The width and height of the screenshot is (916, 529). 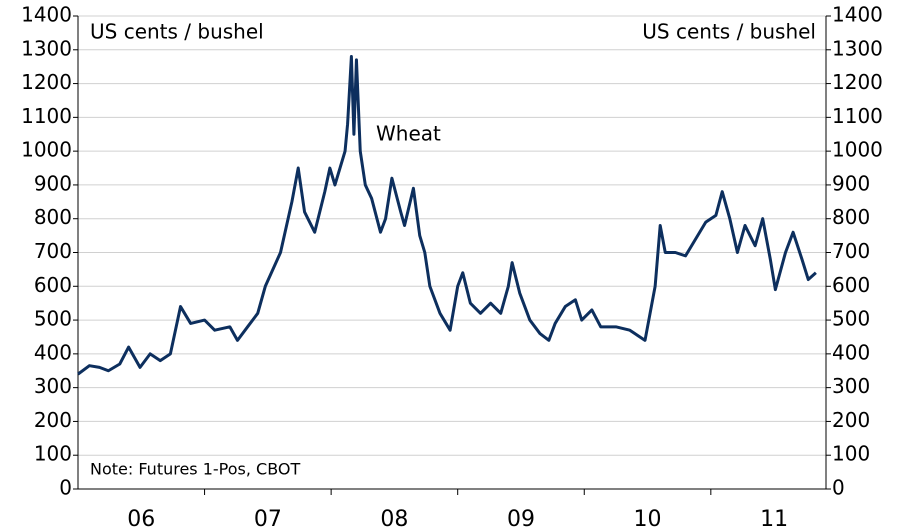 I want to click on y2-tick-label: 300, so click(x=851, y=386).